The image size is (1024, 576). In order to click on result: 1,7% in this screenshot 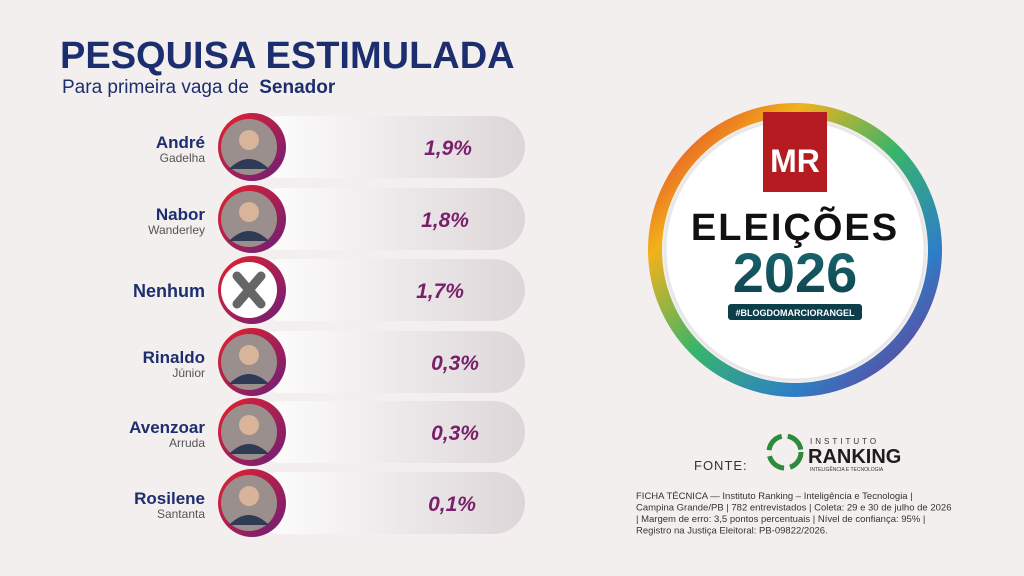, I will do `click(440, 291)`.